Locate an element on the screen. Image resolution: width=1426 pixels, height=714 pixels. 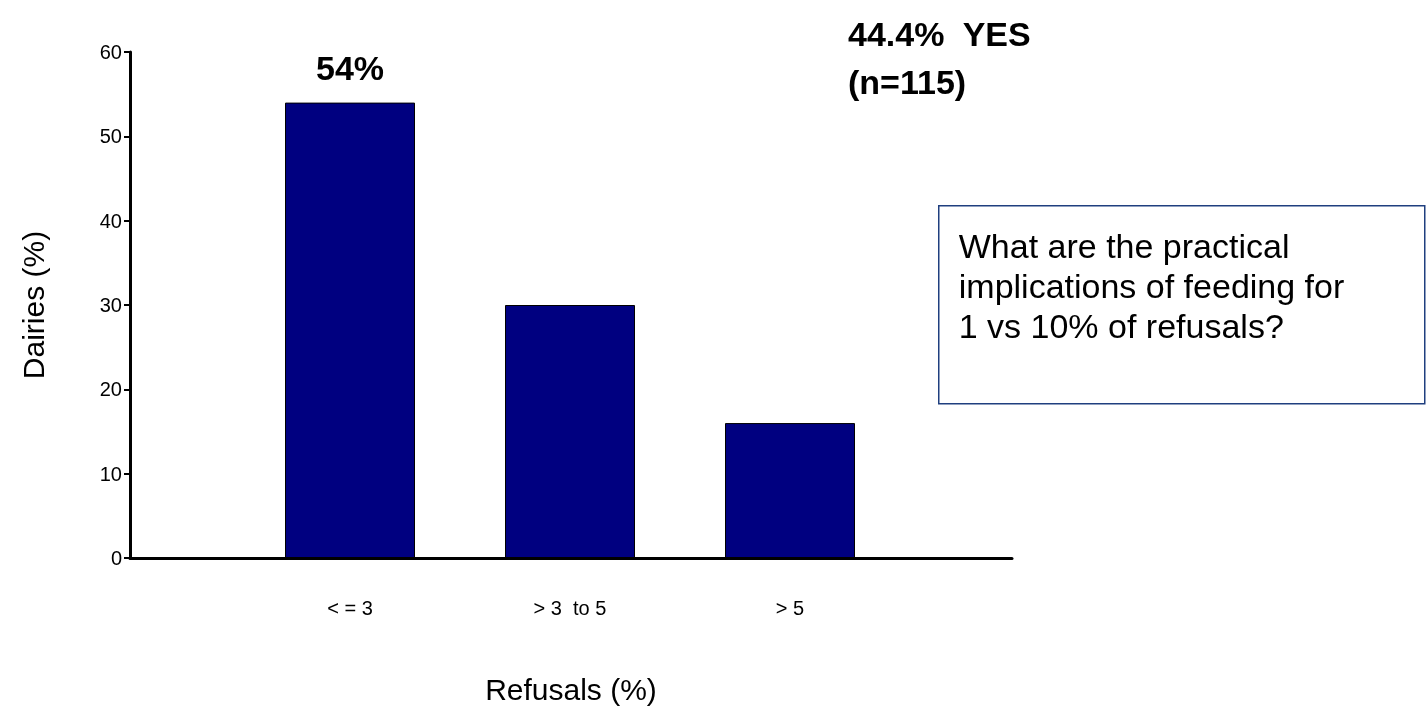
annotation: 44.4% YES (n=115) is located at coordinates (939, 58).